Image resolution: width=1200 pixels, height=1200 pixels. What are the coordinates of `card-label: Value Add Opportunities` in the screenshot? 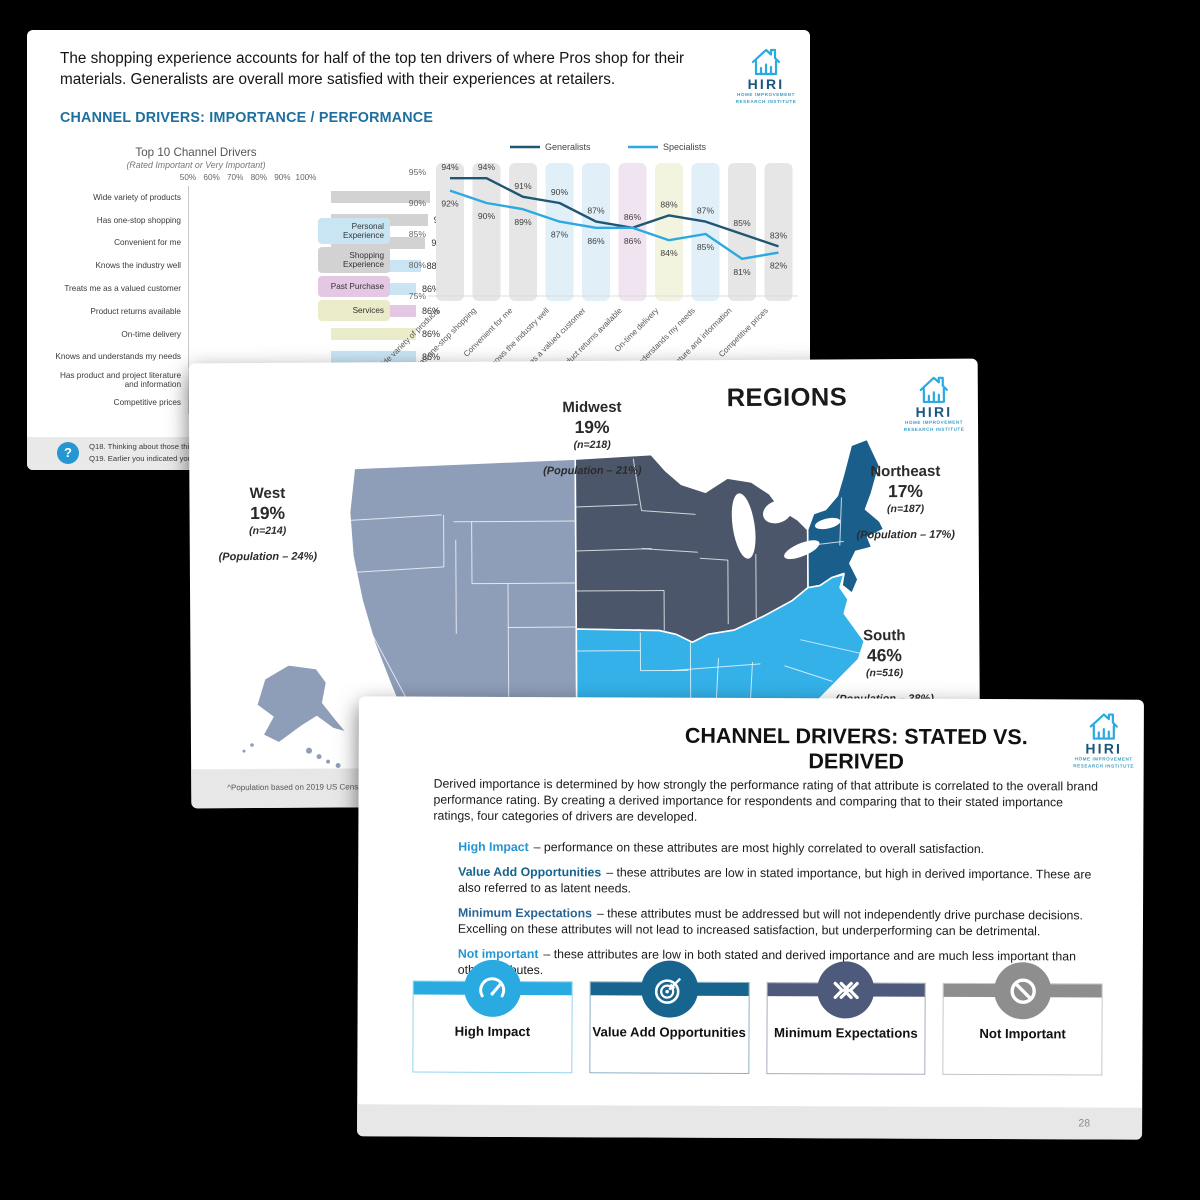 It's located at (669, 1032).